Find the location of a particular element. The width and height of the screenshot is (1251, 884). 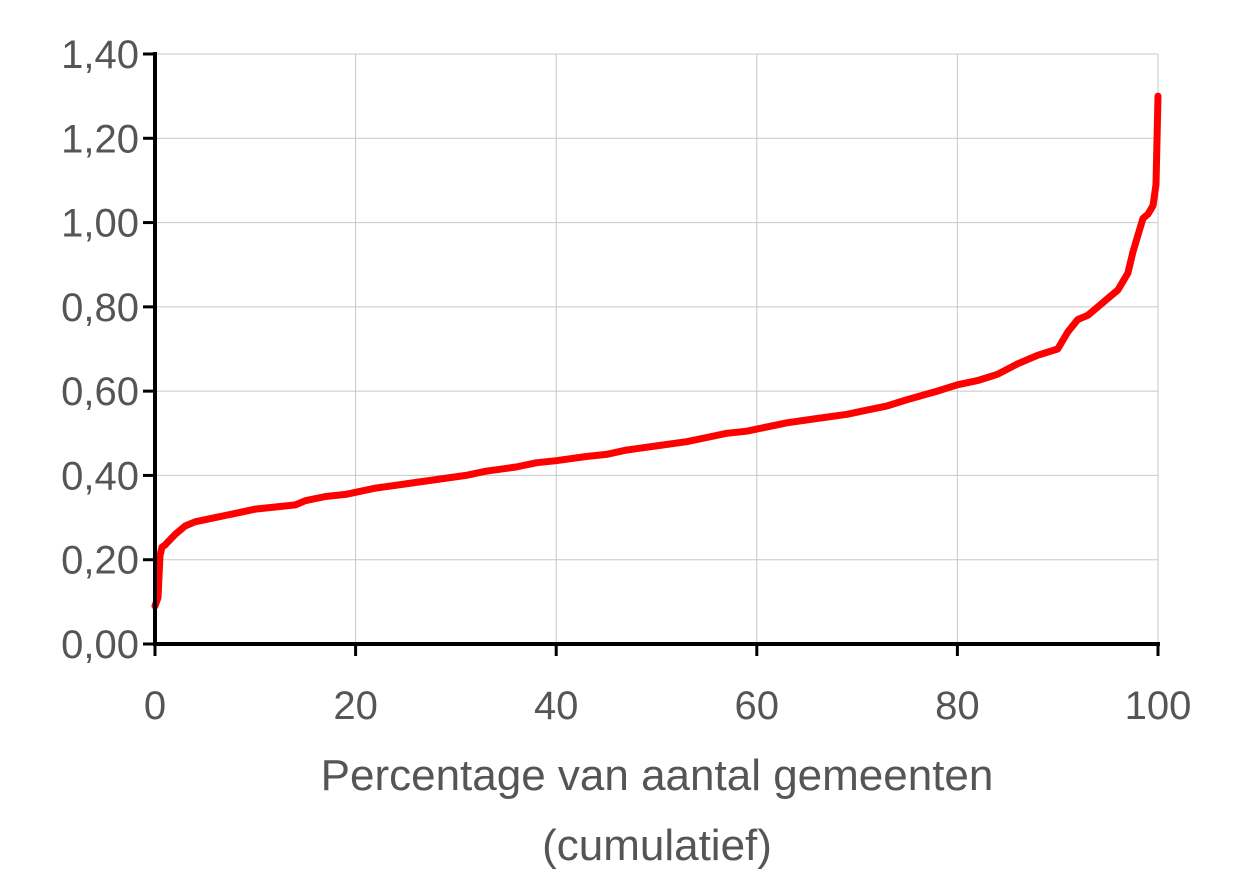

y-tick-label: 0,40 is located at coordinates (100, 476).